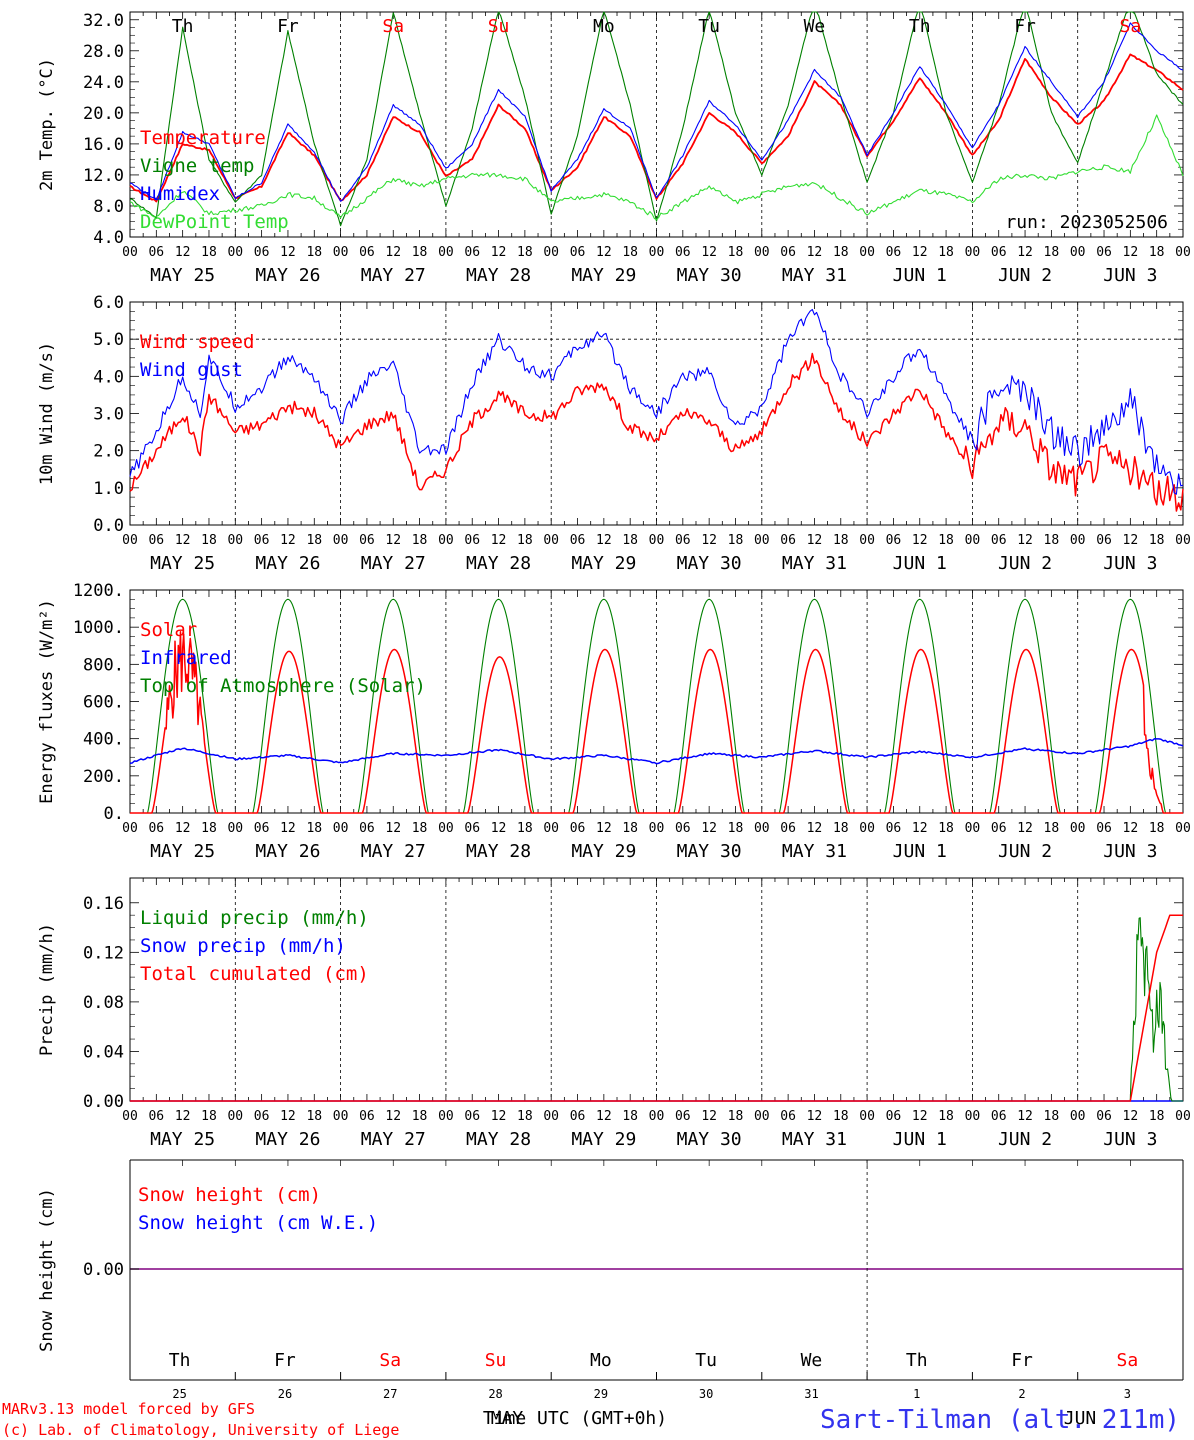 This screenshot has height=1440, width=1194. What do you see at coordinates (283, 686) in the screenshot?
I see `legend-entry: Top of Atmosphere (Solar)` at bounding box center [283, 686].